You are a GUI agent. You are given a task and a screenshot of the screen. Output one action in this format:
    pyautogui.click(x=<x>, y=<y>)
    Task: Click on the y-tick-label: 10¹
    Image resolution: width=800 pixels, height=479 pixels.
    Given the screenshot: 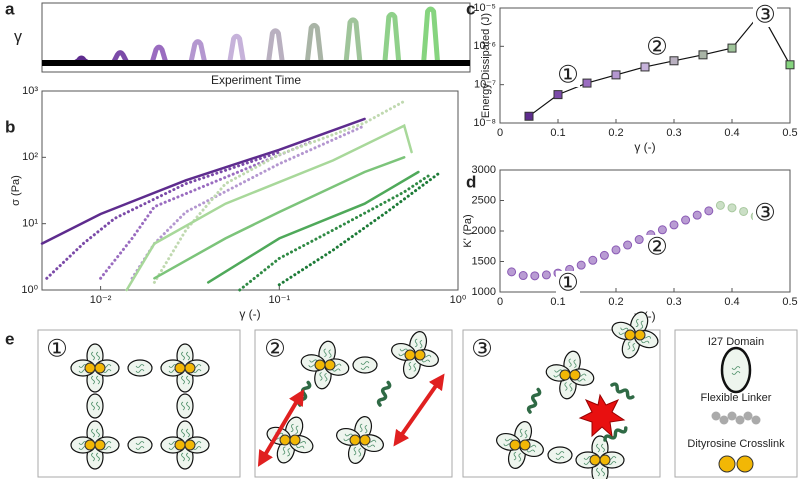 What is the action you would take?
    pyautogui.click(x=30, y=224)
    